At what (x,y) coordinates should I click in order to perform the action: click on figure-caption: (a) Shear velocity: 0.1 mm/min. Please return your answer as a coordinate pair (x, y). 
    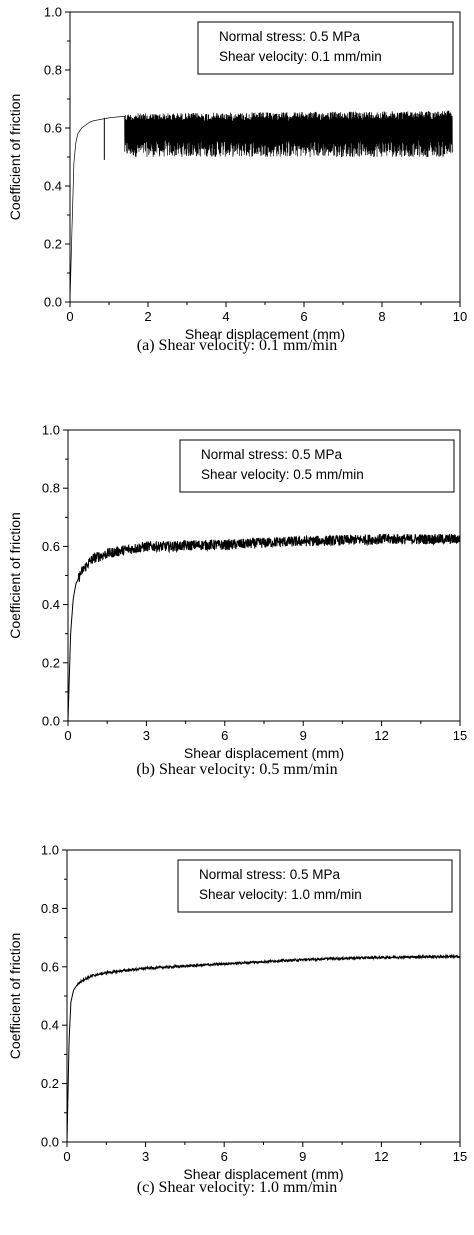
    Looking at the image, I should click on (237, 345).